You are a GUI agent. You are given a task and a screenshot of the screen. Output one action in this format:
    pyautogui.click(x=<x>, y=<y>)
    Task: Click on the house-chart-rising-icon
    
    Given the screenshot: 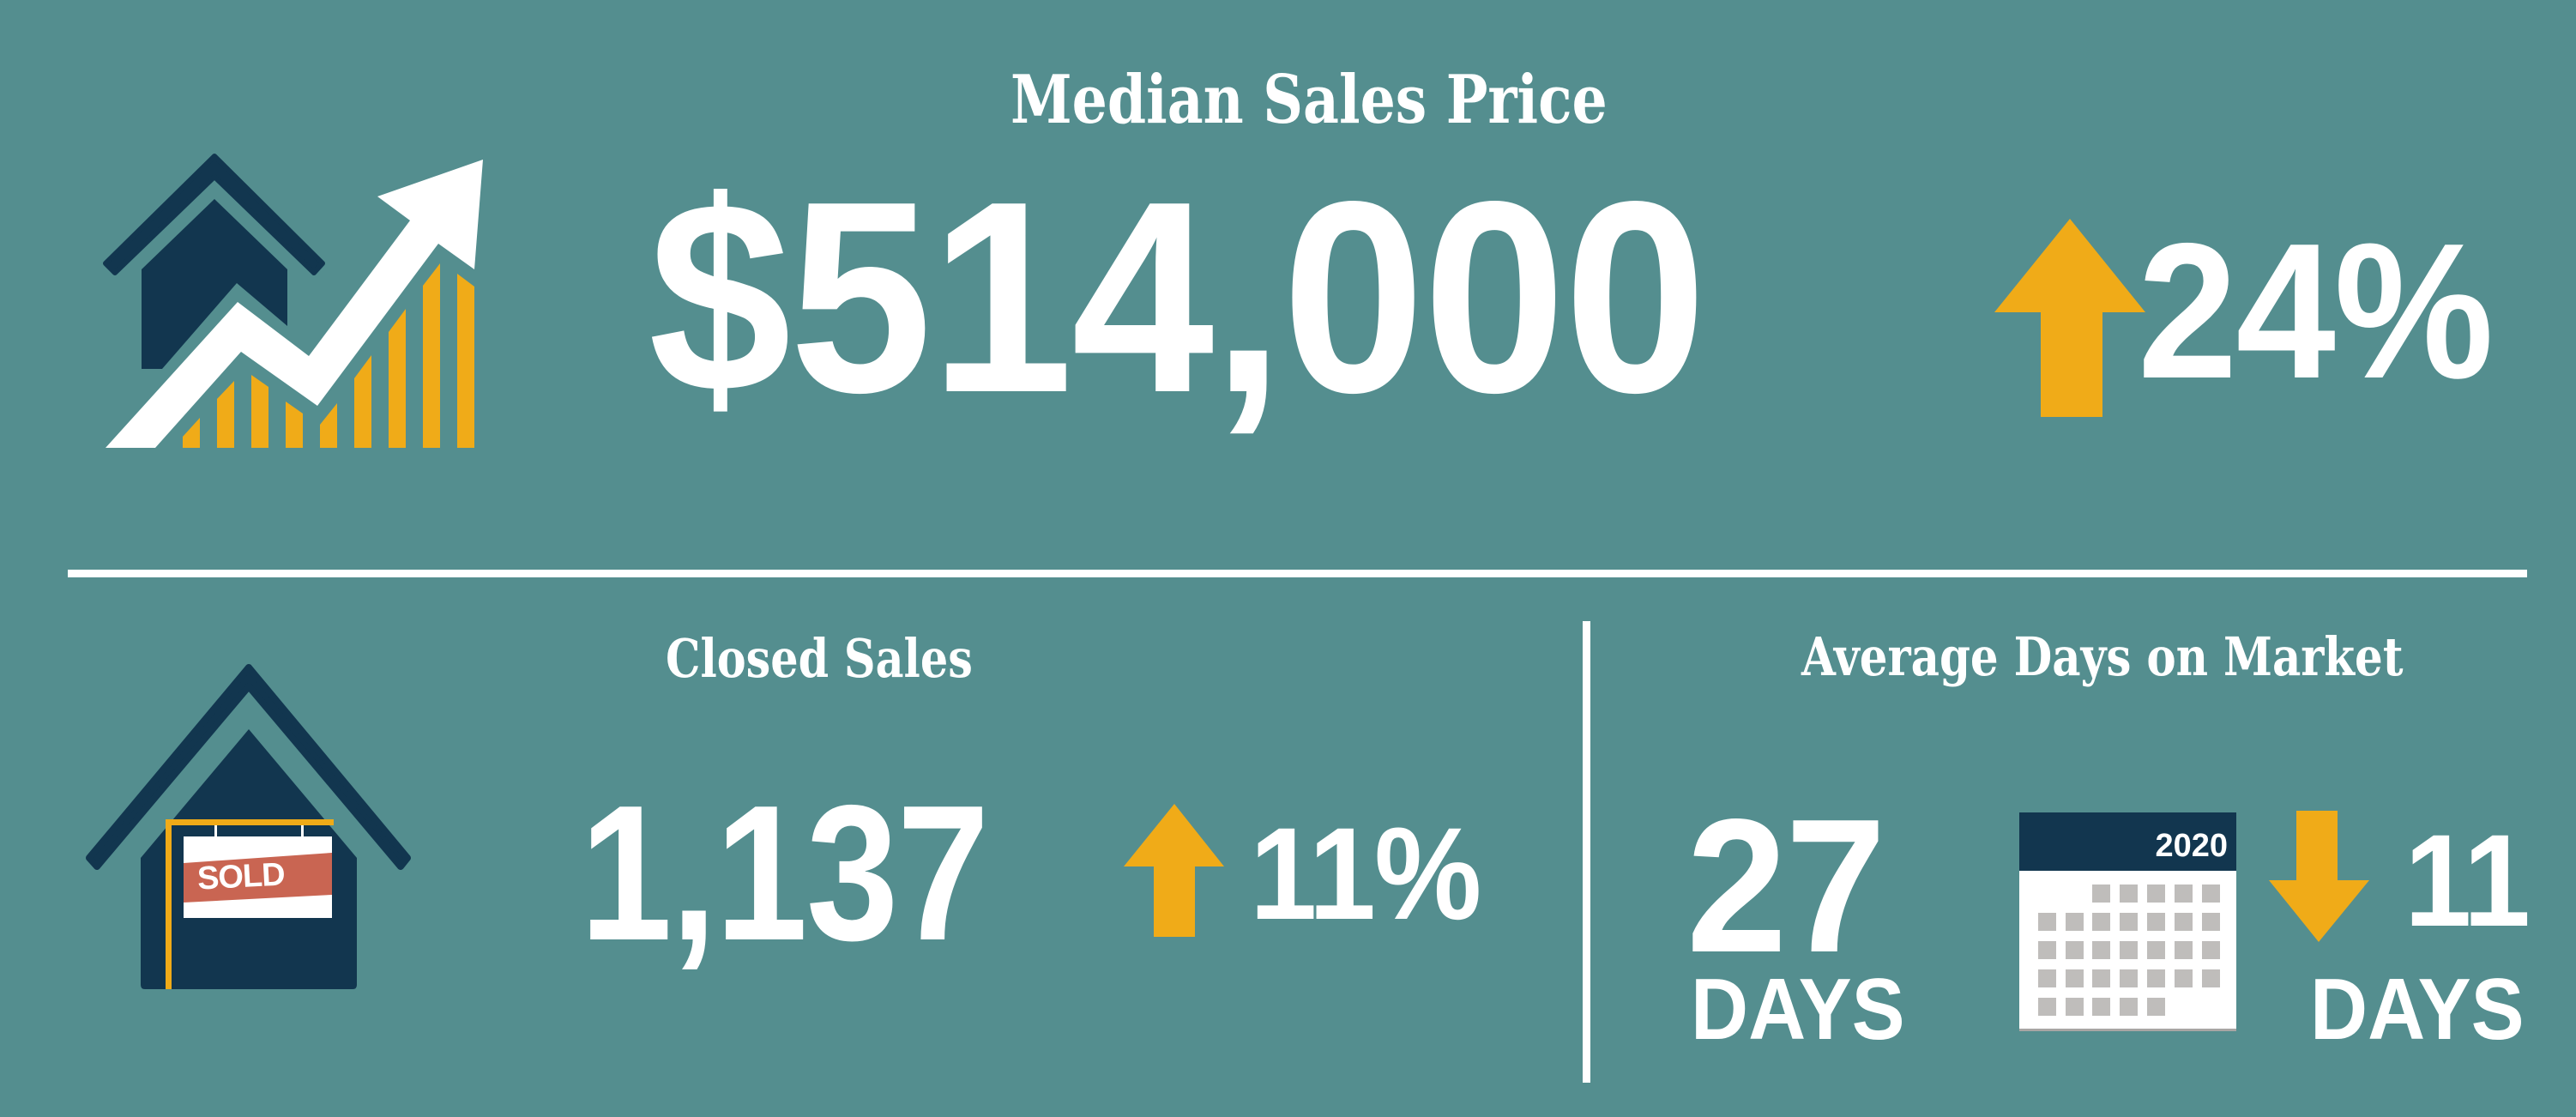 What is the action you would take?
    pyautogui.click(x=293, y=301)
    